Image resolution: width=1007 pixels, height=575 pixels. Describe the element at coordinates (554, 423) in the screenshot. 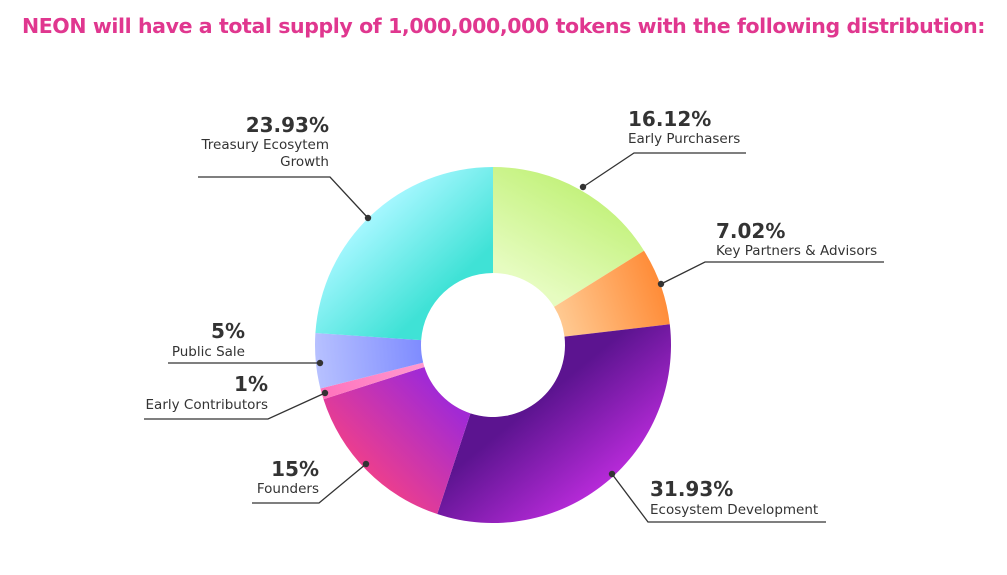

I see `slice-ecosystem-development` at that location.